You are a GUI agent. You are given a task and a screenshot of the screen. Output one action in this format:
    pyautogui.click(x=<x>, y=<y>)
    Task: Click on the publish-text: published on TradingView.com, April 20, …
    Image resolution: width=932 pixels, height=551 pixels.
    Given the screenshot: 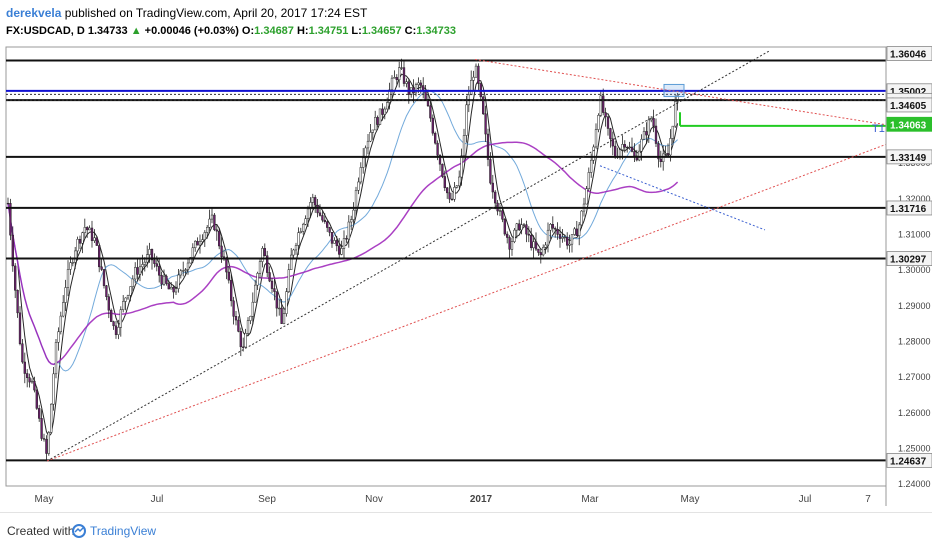 What is the action you would take?
    pyautogui.click(x=214, y=13)
    